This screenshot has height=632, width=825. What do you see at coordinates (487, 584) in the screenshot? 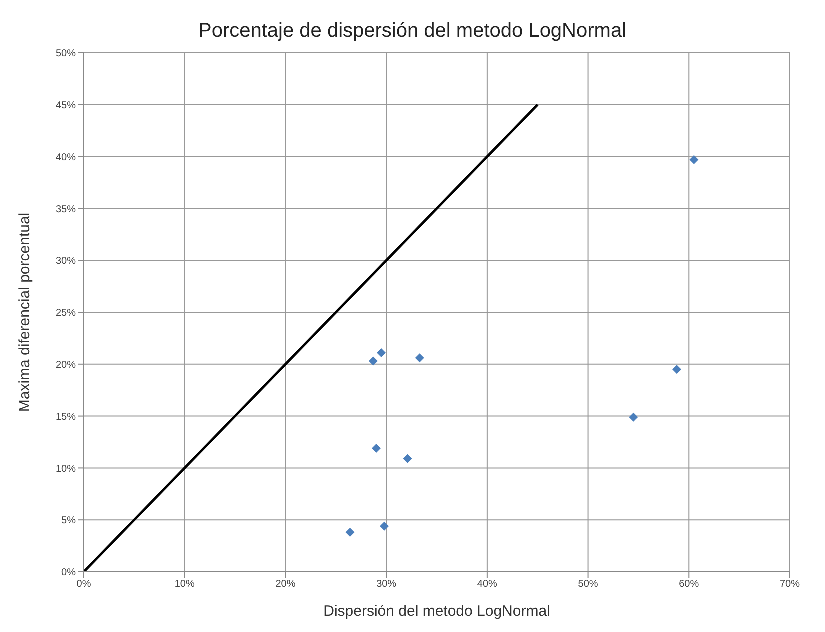
I see `x-tick-label: 40%` at bounding box center [487, 584].